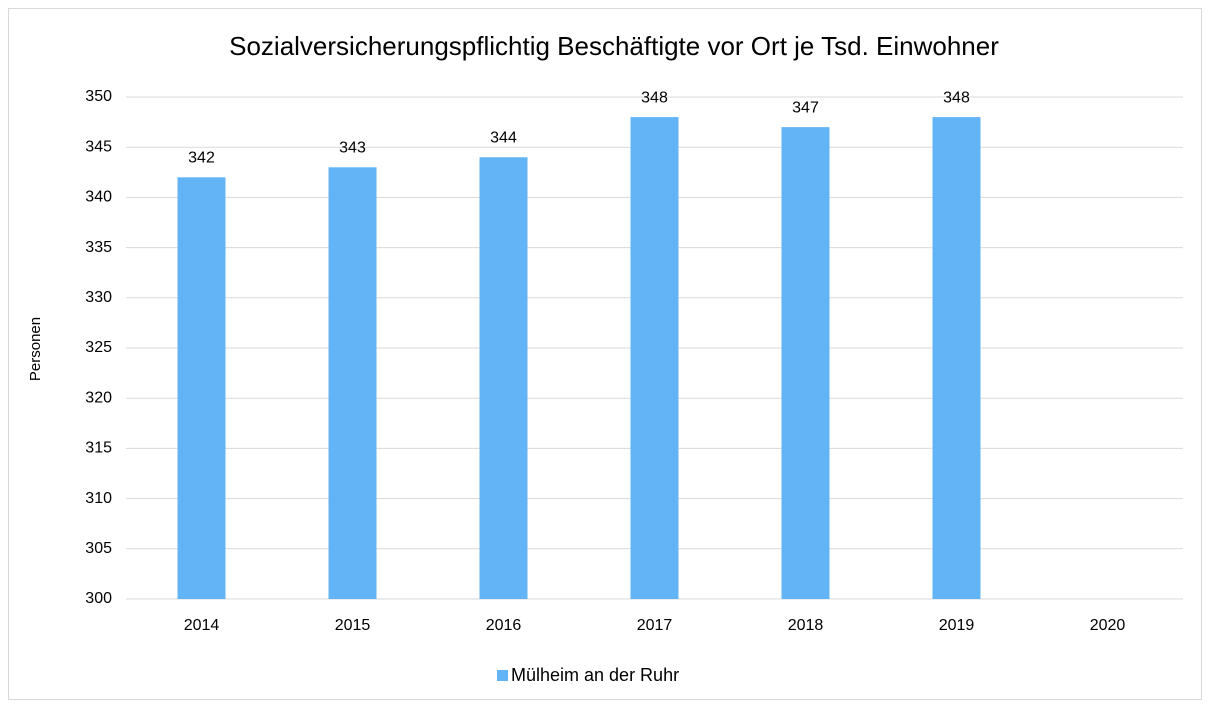  What do you see at coordinates (1108, 625) in the screenshot?
I see `x-tick-label: 2020` at bounding box center [1108, 625].